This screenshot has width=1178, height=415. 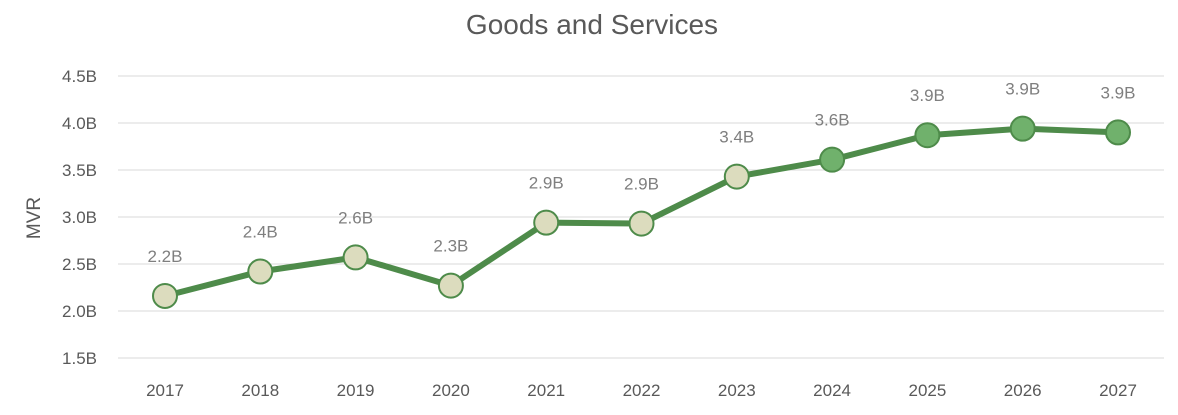 What do you see at coordinates (356, 390) in the screenshot?
I see `x-tick-label: 2019` at bounding box center [356, 390].